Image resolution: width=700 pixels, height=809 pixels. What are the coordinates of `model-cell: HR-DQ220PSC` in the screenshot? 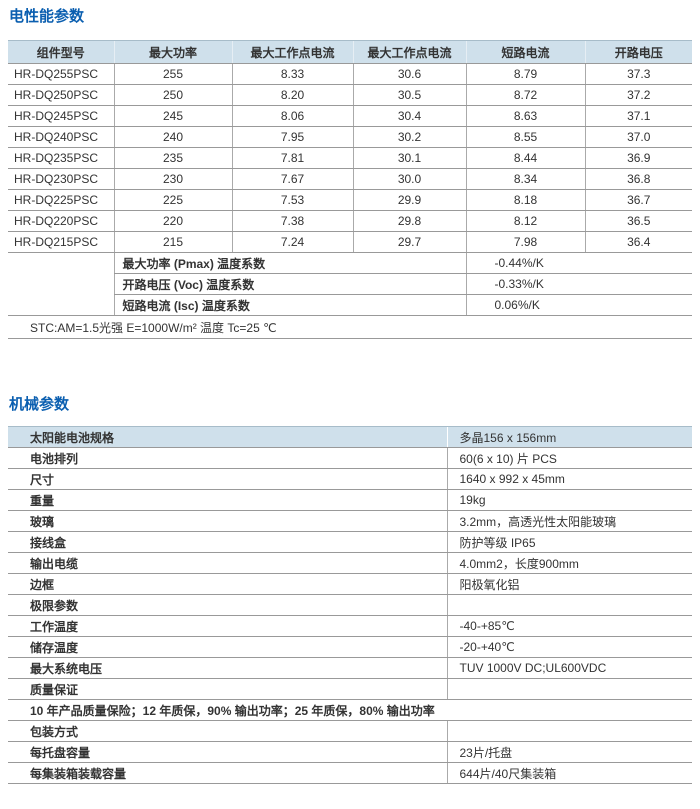 It's located at (61, 221).